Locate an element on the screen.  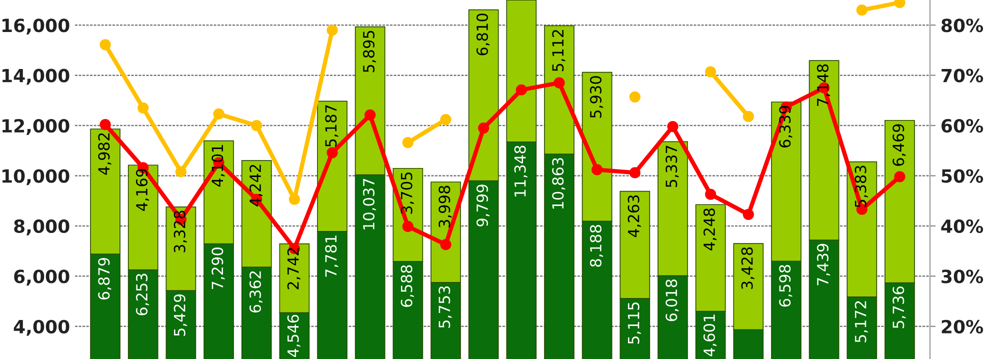
data-label: 11,348 is located at coordinates (521, 171).